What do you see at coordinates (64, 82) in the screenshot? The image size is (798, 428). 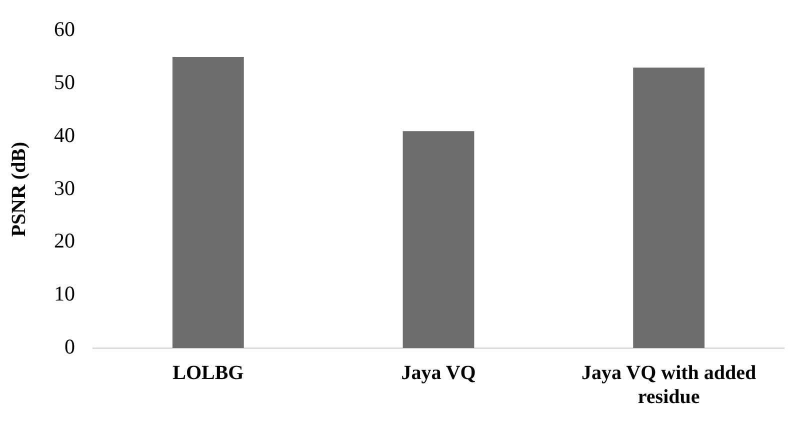 I see `y-tick-label: 50` at bounding box center [64, 82].